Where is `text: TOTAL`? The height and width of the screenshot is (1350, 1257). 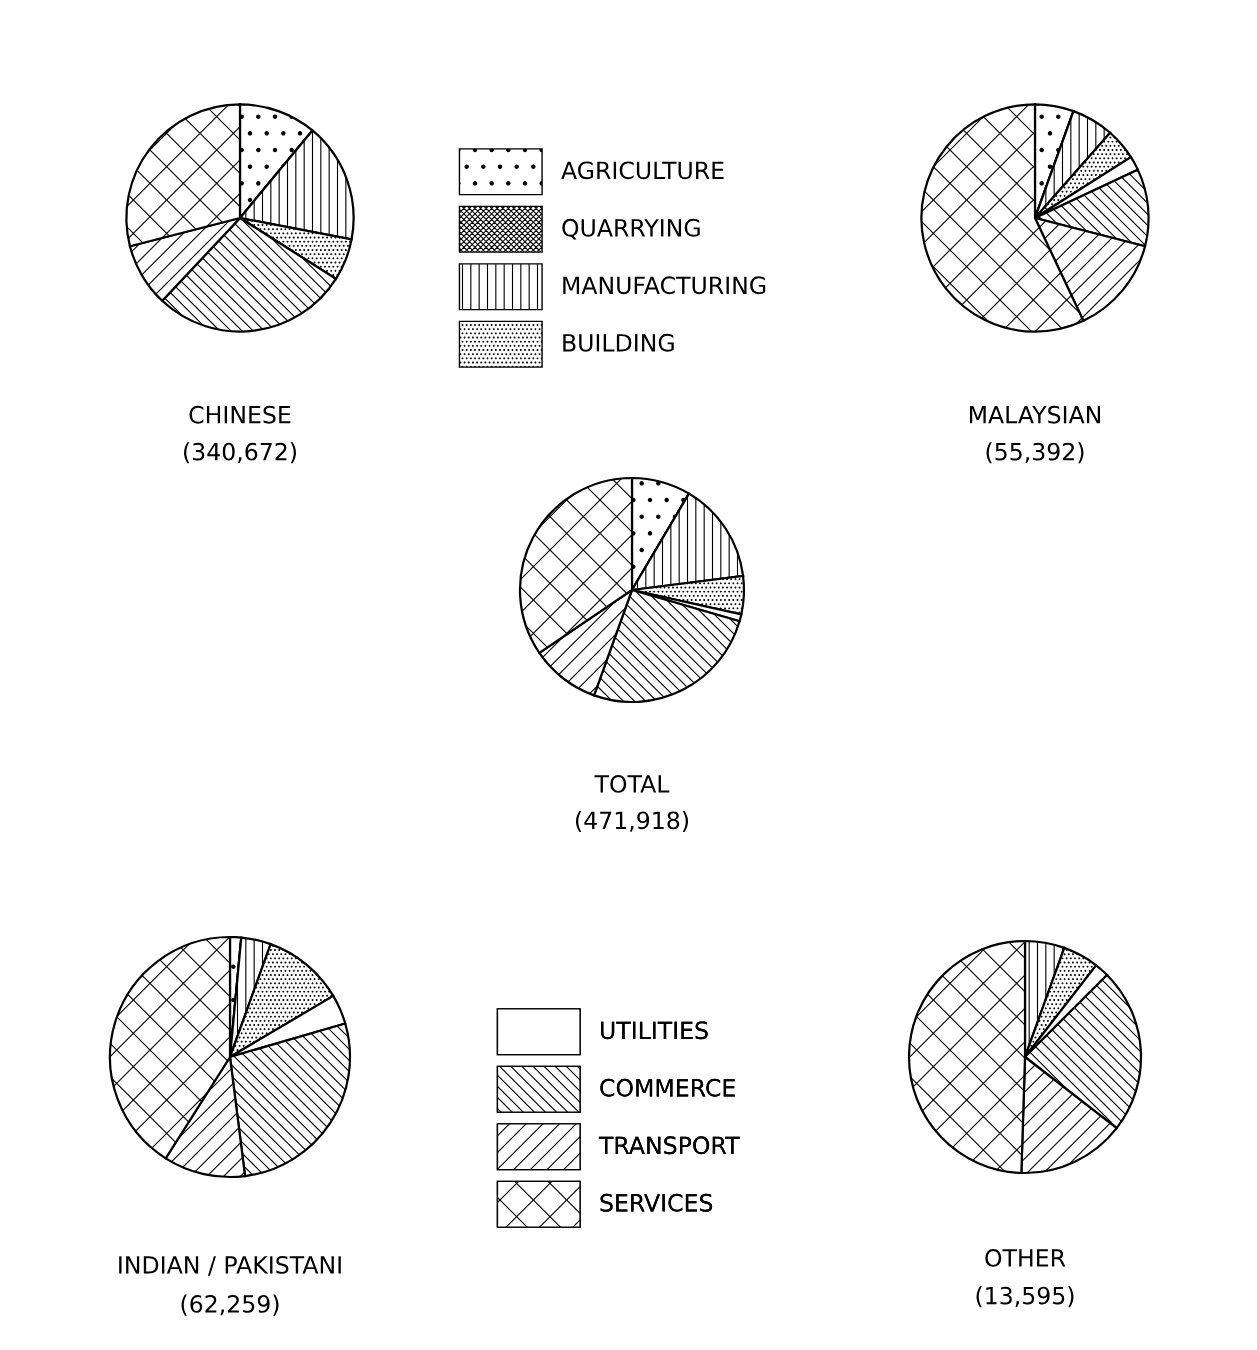
text: TOTAL is located at coordinates (632, 783).